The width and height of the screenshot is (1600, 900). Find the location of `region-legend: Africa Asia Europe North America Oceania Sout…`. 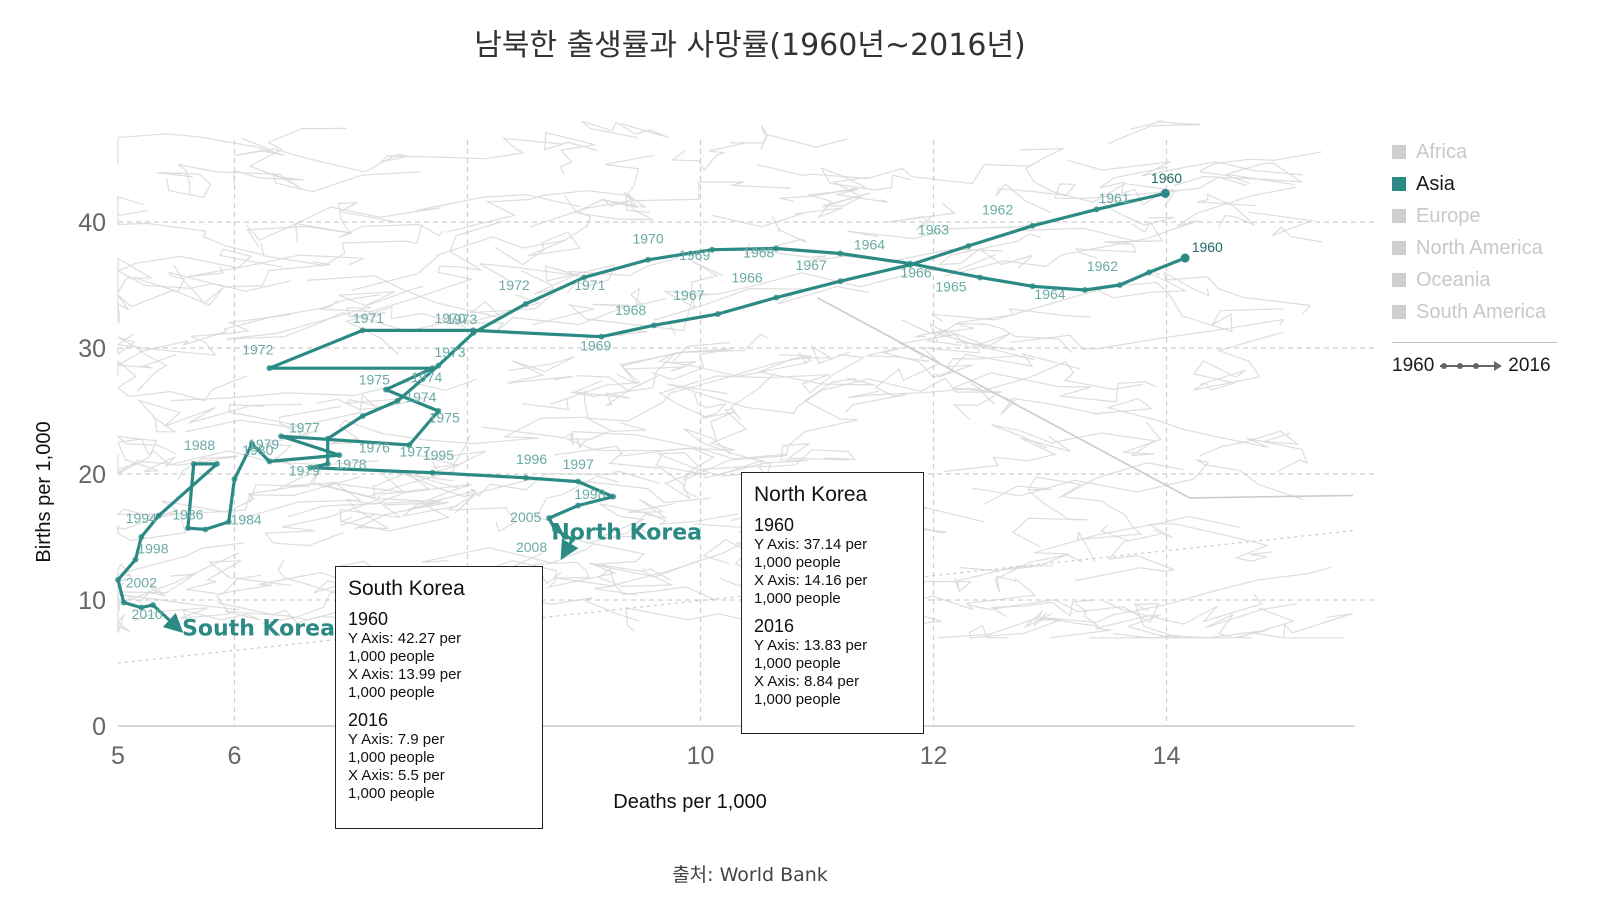

region-legend: Africa Asia Europe North America Oceania Sout… is located at coordinates (1487, 256).